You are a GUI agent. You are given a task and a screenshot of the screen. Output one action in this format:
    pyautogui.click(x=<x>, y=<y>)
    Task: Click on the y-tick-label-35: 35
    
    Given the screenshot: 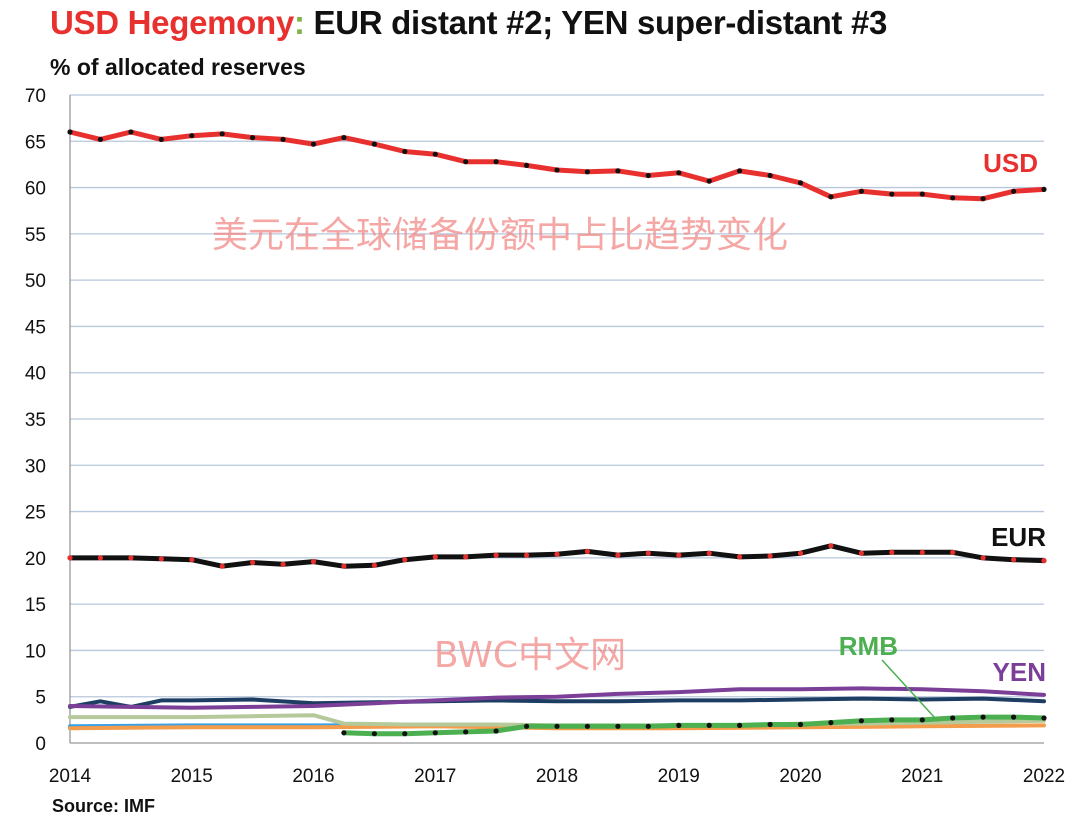 What is the action you would take?
    pyautogui.click(x=35, y=420)
    